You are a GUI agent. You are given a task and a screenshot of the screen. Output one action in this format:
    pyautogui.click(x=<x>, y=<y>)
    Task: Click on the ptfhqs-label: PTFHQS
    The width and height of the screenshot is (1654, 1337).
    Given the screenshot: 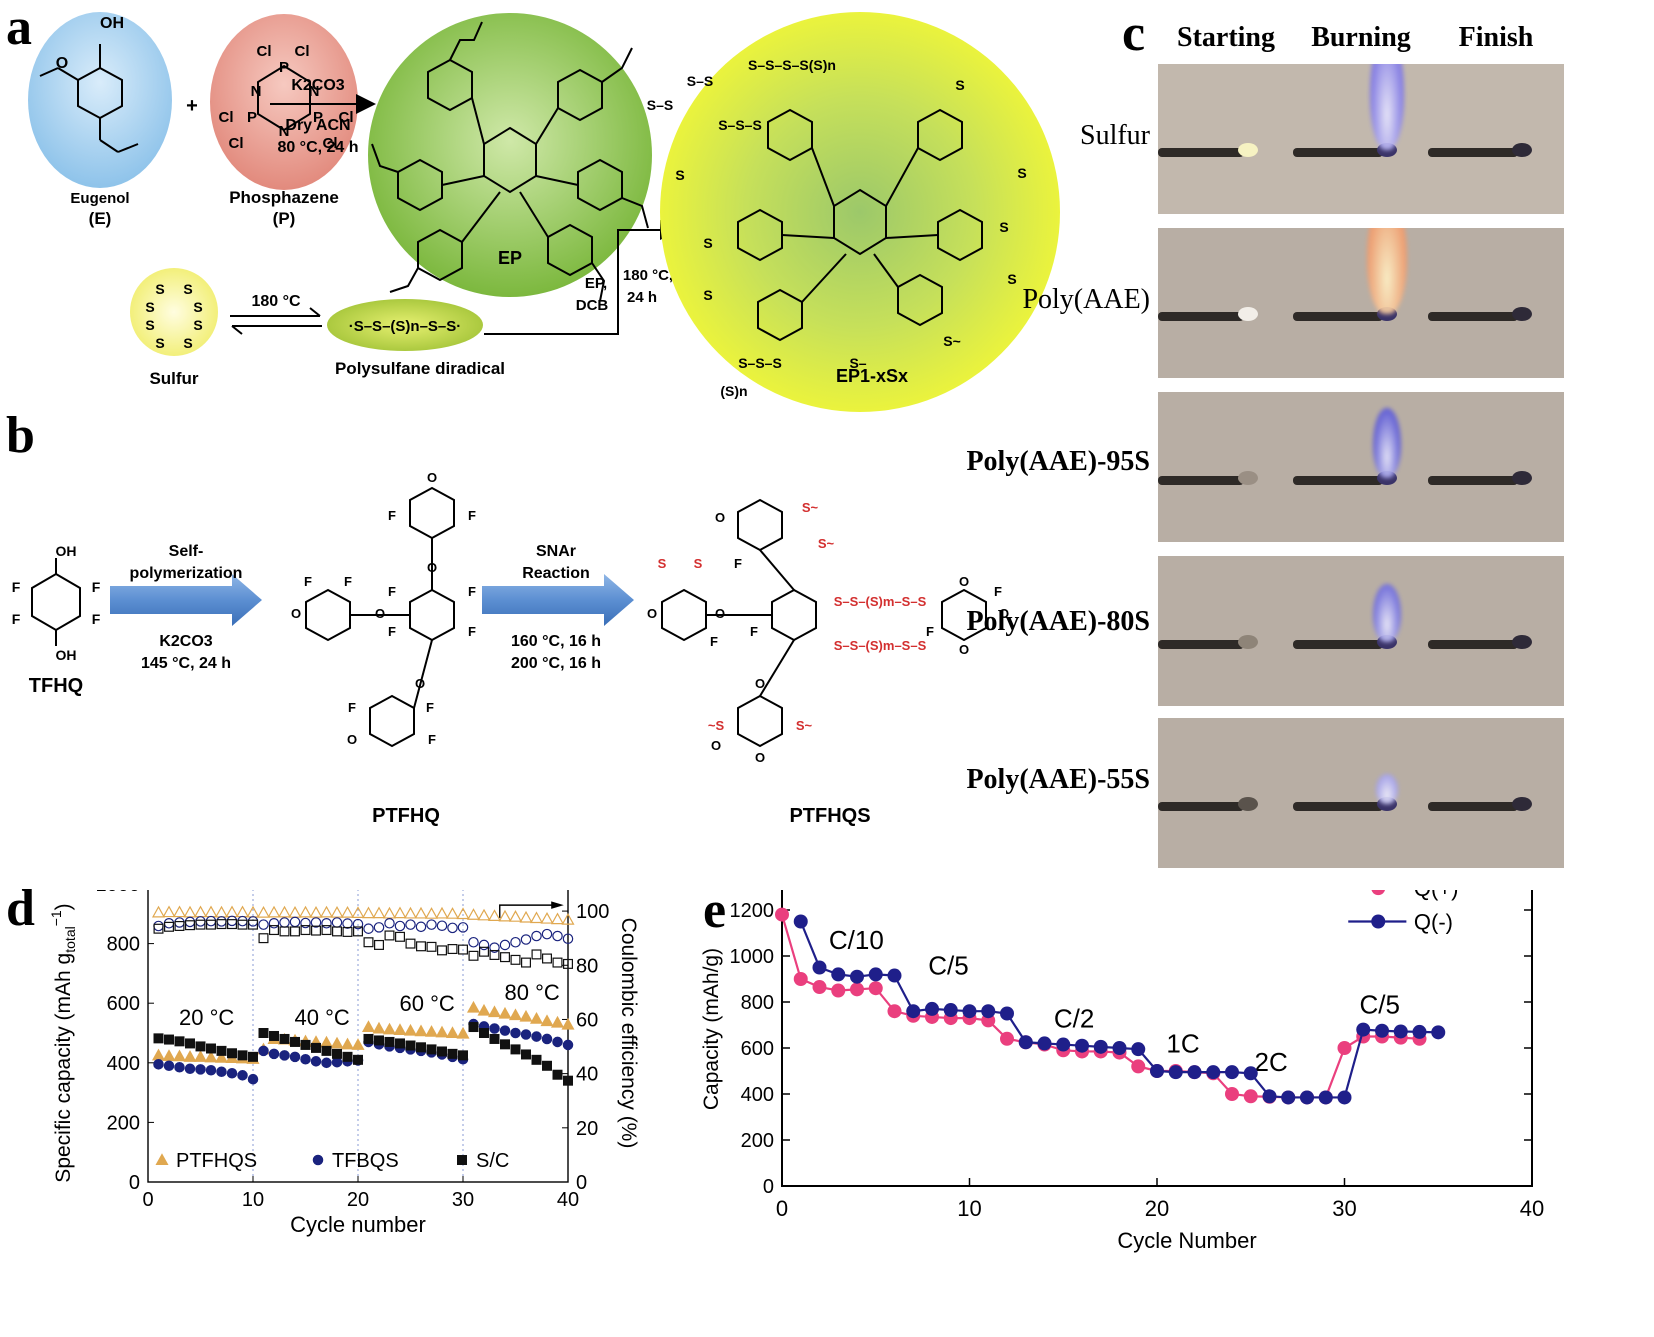 What is the action you would take?
    pyautogui.click(x=829, y=816)
    